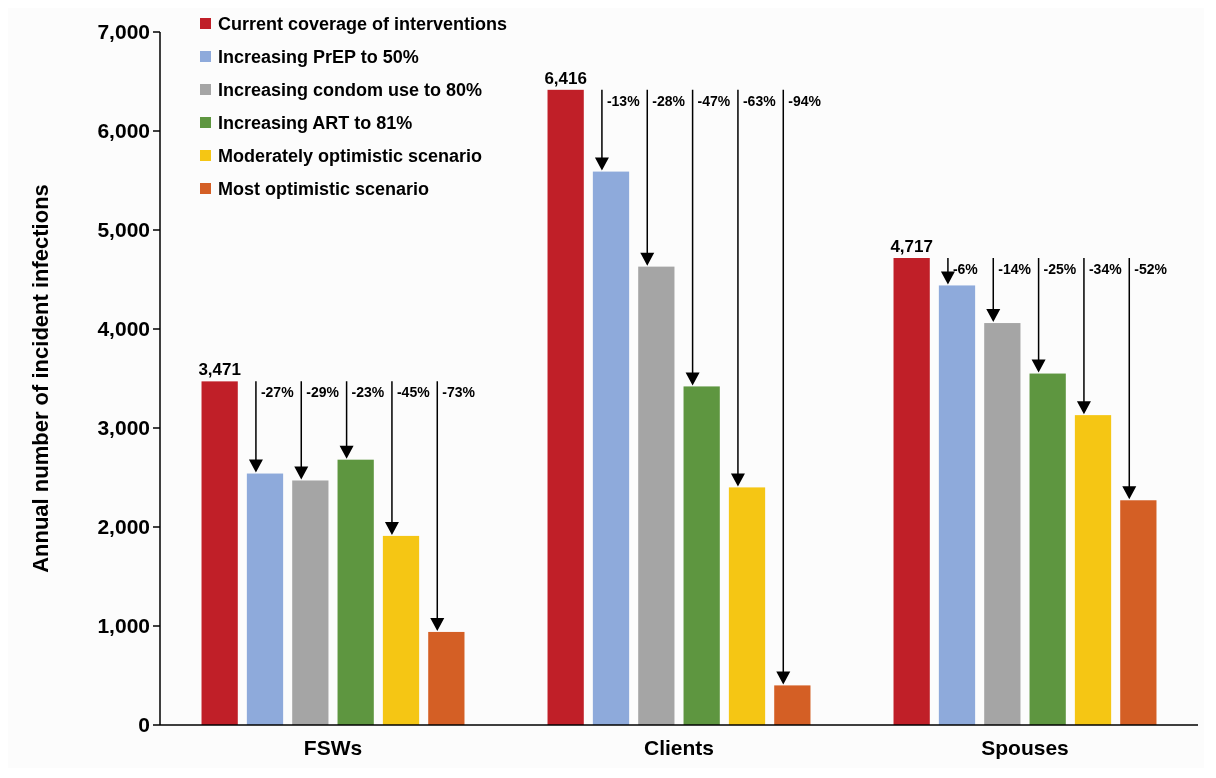  I want to click on x-tick-label: Spouses, so click(1025, 747).